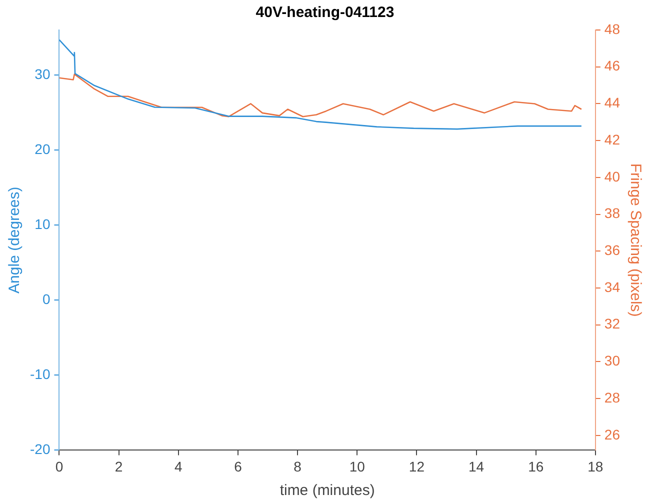 This screenshot has height=504, width=654. Describe the element at coordinates (612, 139) in the screenshot. I see `y2-tick-label: 42` at that location.